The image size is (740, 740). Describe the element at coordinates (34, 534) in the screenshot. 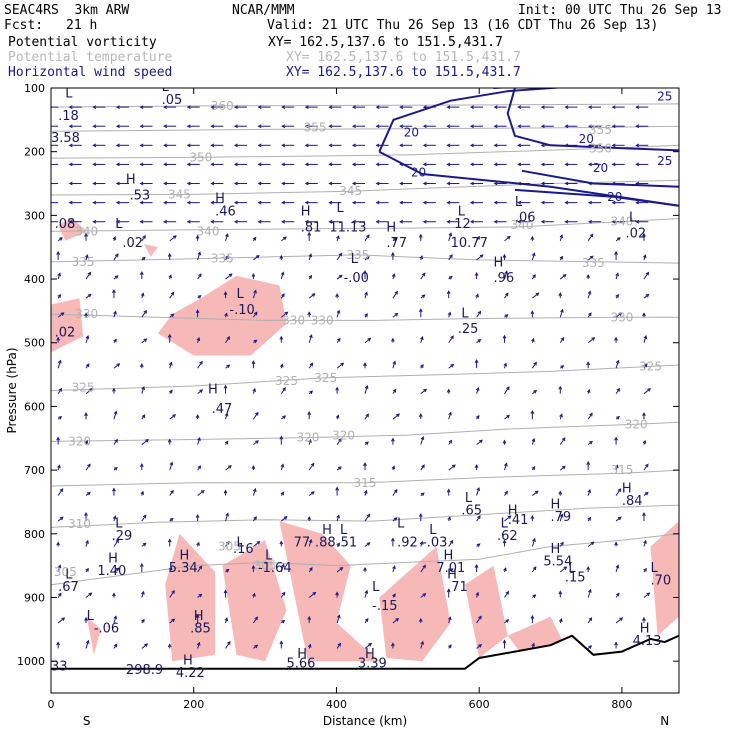

I see `y-tick-label: 800` at that location.